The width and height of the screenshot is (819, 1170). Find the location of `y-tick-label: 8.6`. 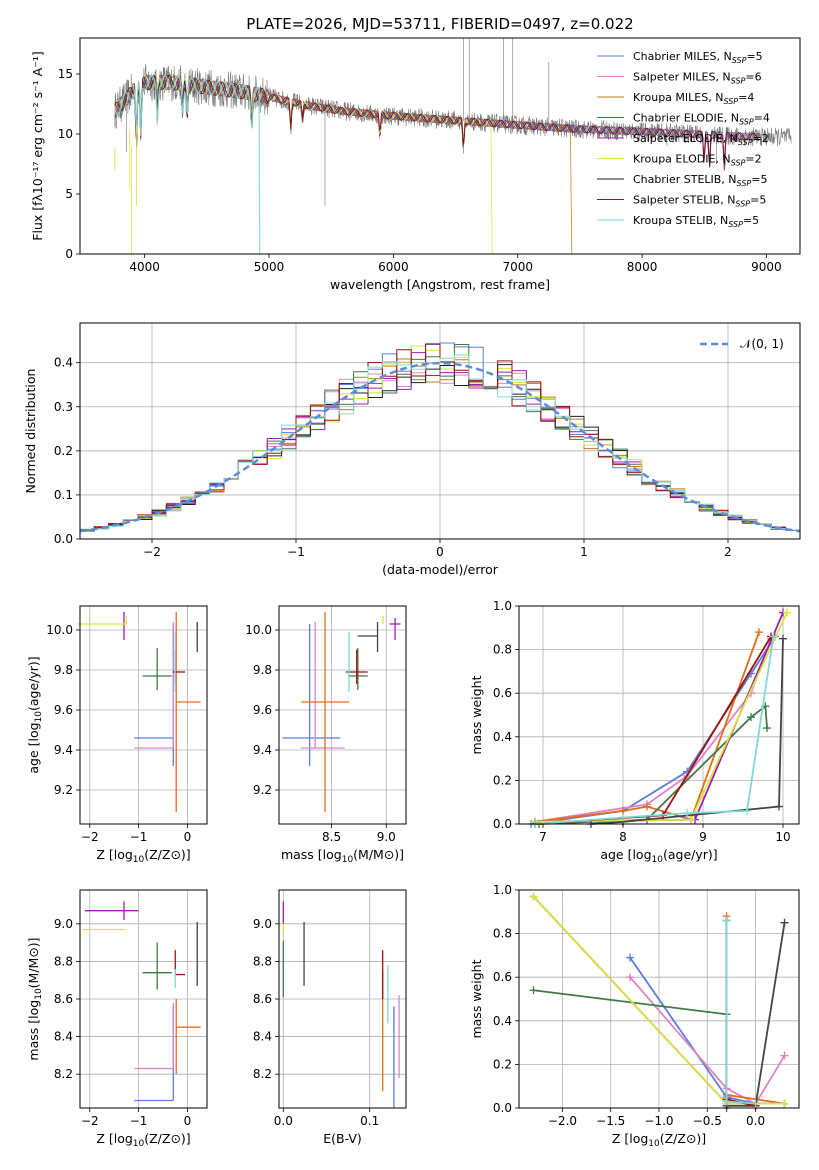

y-tick-label: 8.6 is located at coordinates (63, 999).